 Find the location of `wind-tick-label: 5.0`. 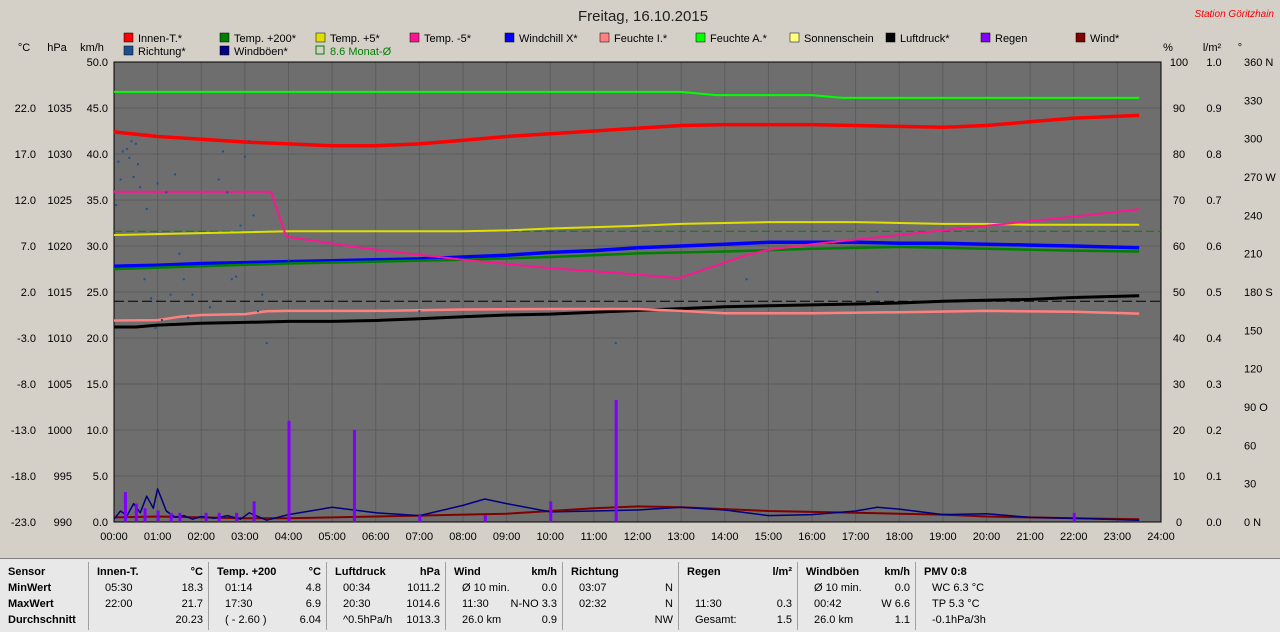

wind-tick-label: 5.0 is located at coordinates (100, 477).